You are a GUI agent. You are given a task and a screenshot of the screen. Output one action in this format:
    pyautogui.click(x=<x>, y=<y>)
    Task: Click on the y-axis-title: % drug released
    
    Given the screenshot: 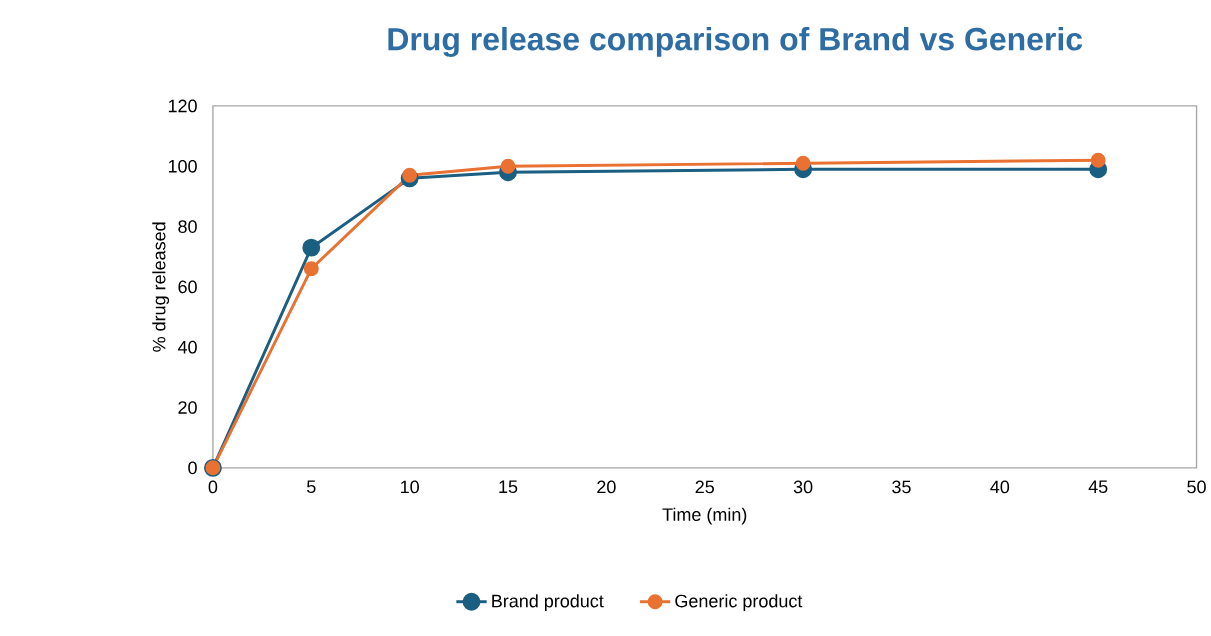 What is the action you would take?
    pyautogui.click(x=161, y=287)
    